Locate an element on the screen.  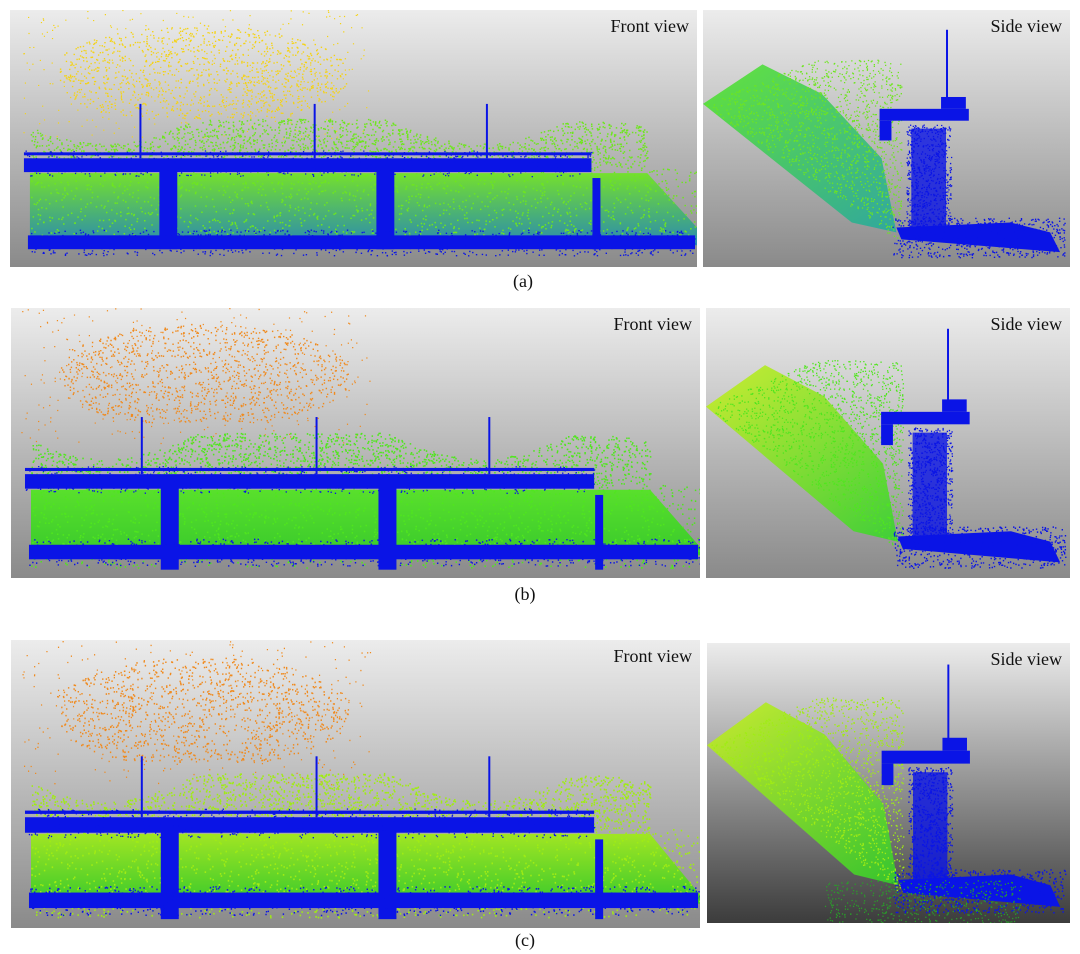
panel-b-side-view: Side view is located at coordinates (888, 443).